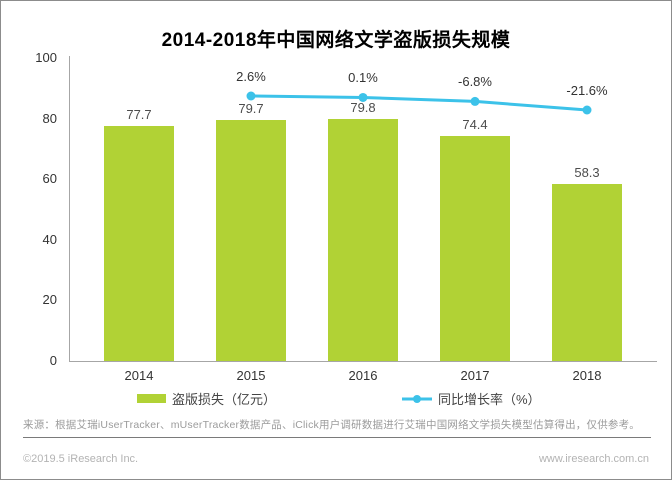 This screenshot has width=672, height=480. What do you see at coordinates (363, 375) in the screenshot?
I see `x-axis-tick: 2016` at bounding box center [363, 375].